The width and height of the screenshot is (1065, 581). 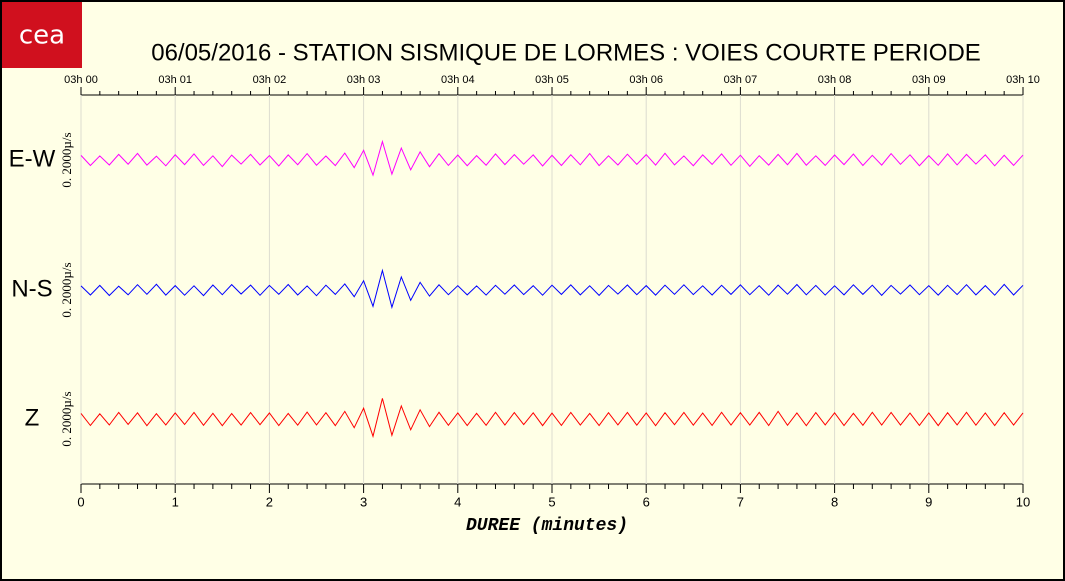 I want to click on x-tick-label: 5, so click(x=551, y=501).